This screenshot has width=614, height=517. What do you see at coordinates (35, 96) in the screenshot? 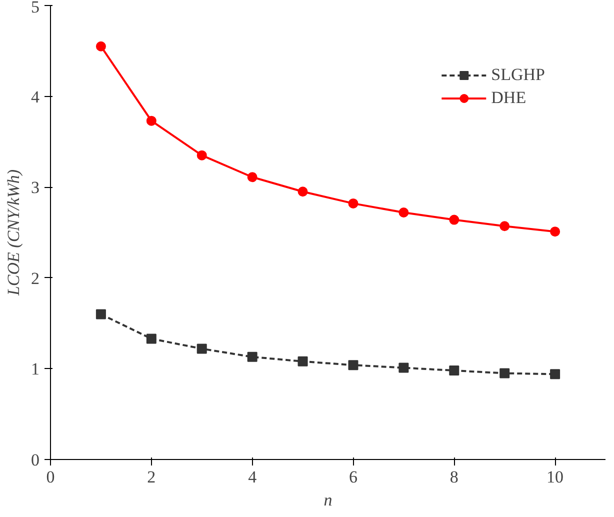
I see `y-tick-label: 4` at bounding box center [35, 96].